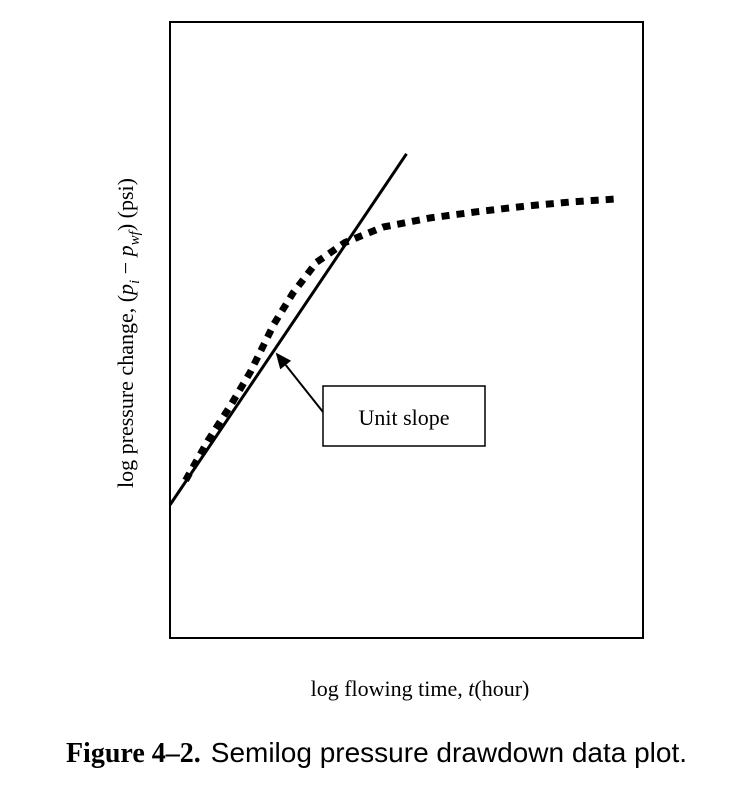 Image resolution: width=753 pixels, height=810 pixels. I want to click on annotation-layer: Unit slope, so click(380, 399).